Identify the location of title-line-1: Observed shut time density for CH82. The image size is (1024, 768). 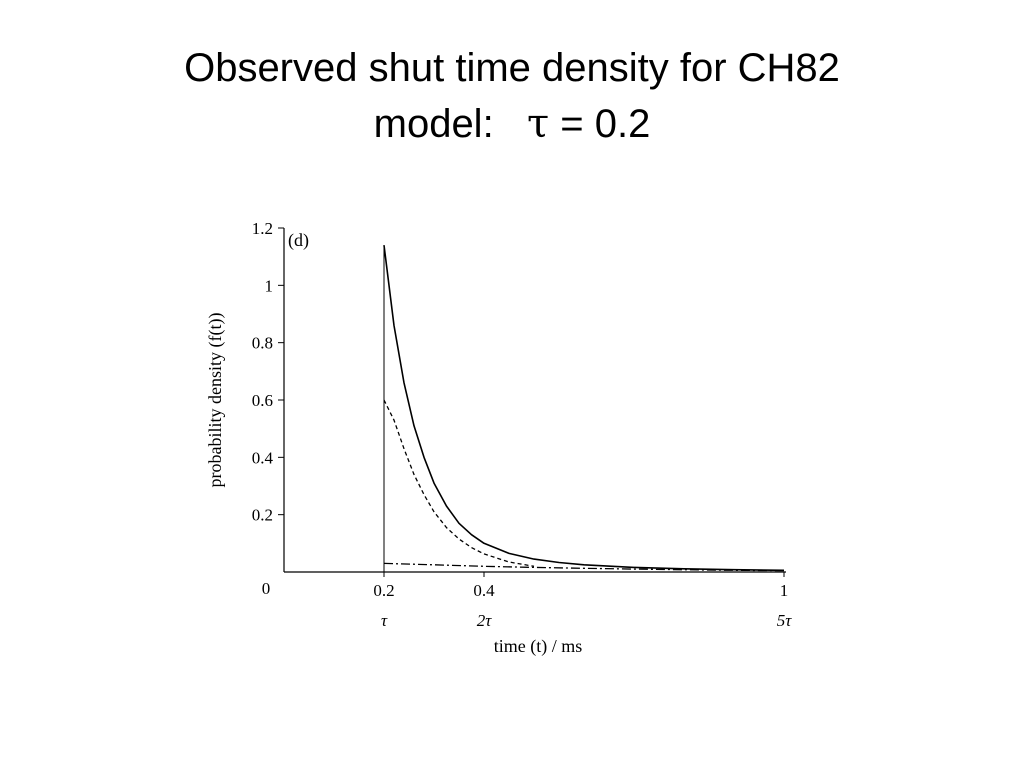
(512, 68).